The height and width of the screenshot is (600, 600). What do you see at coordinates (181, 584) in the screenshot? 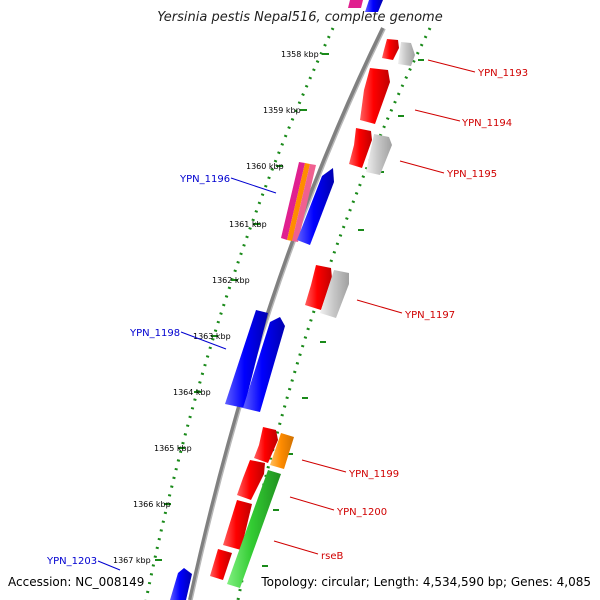
I see `gene-feature-ypn1203` at bounding box center [181, 584].